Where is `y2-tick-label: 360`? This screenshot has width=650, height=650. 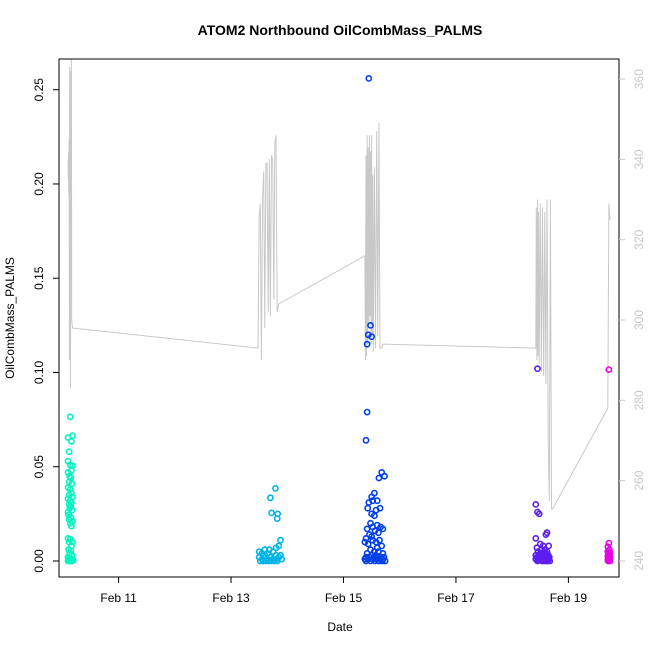 y2-tick-label: 360 is located at coordinates (639, 79).